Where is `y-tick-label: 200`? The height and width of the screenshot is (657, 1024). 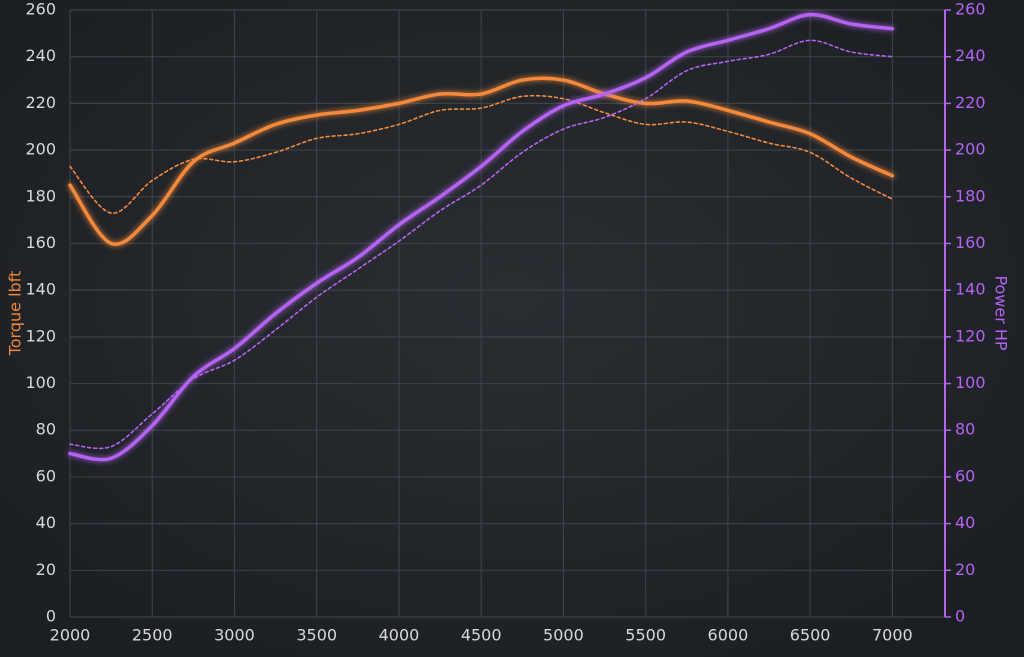
y-tick-label: 200 is located at coordinates (40, 149).